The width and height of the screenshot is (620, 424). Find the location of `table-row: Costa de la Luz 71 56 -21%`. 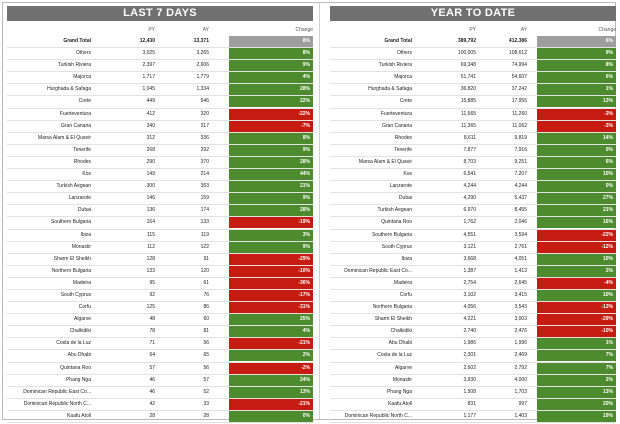

table-row: Costa de la Luz 71 56 -21% is located at coordinates (160, 344).